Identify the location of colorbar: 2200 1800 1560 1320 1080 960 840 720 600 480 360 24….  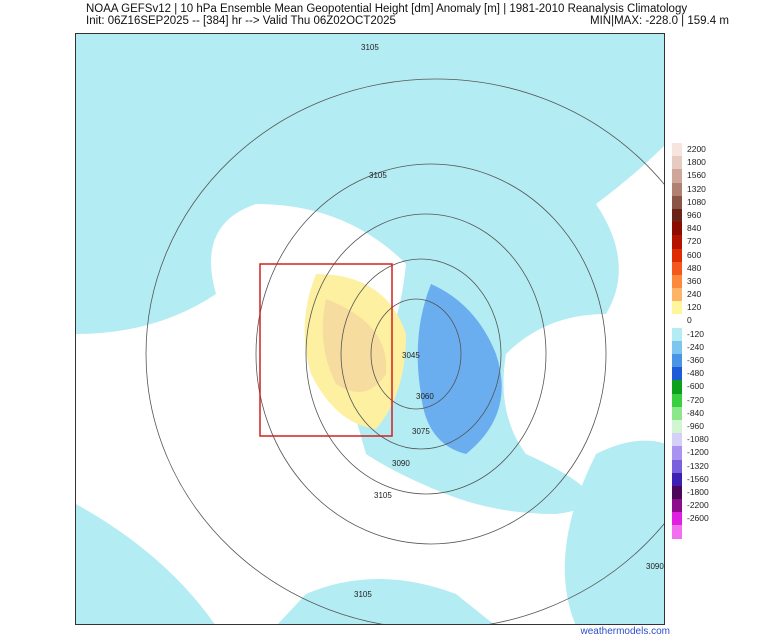
(692, 341).